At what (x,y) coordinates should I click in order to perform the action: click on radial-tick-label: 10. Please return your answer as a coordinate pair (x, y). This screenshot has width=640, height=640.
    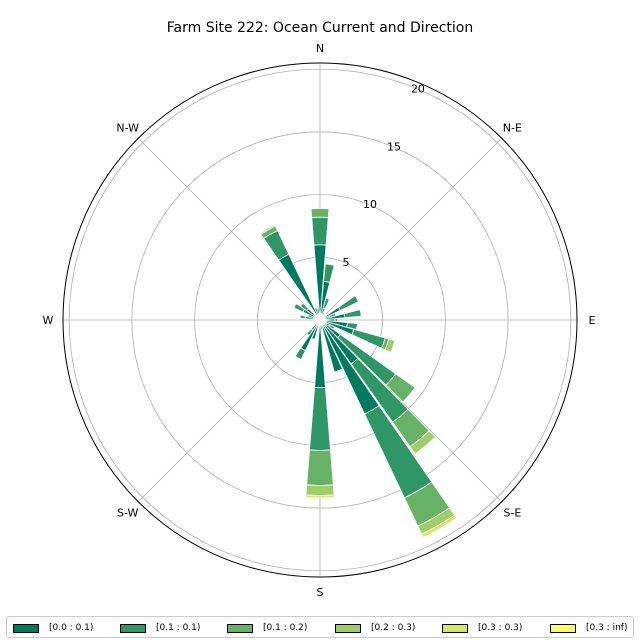
    Looking at the image, I should click on (370, 204).